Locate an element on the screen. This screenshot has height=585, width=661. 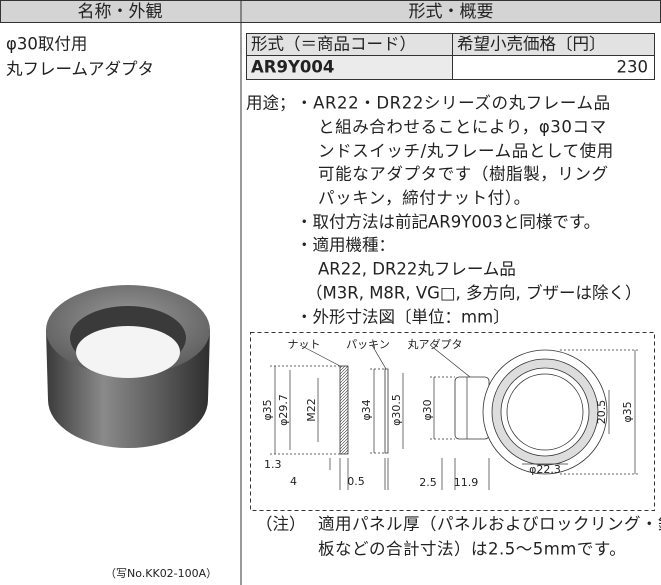
usage-line: ・適用機種： is located at coordinates (345, 245).